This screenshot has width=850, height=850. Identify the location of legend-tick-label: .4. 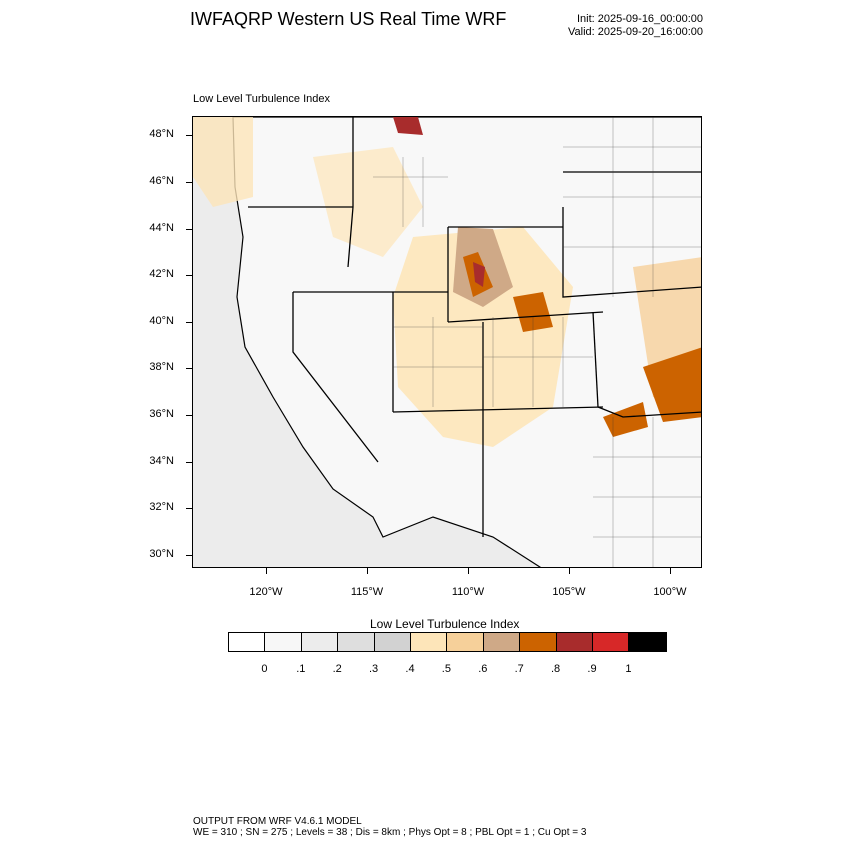
(410, 669).